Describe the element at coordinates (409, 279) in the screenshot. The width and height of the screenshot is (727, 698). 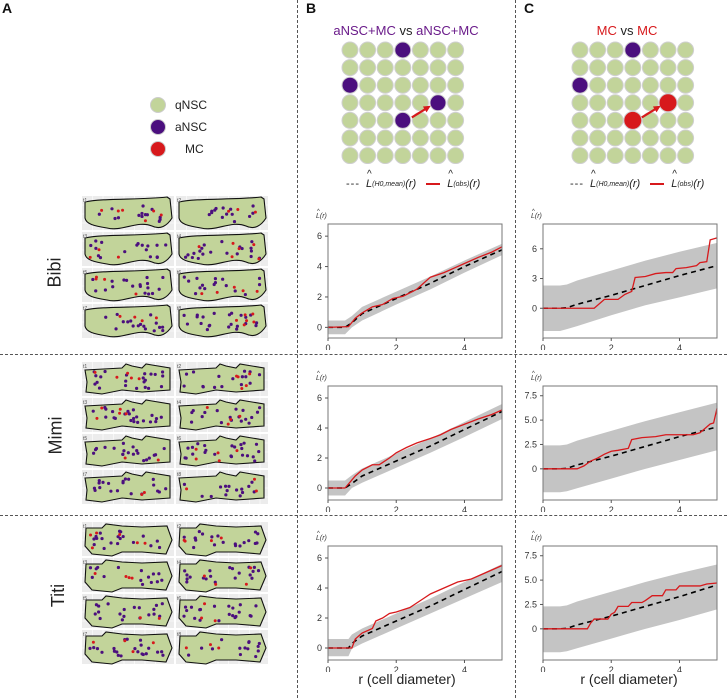
I see `plot-b-bibi: L(r)^ 0 2 4 0 2 4 6` at that location.